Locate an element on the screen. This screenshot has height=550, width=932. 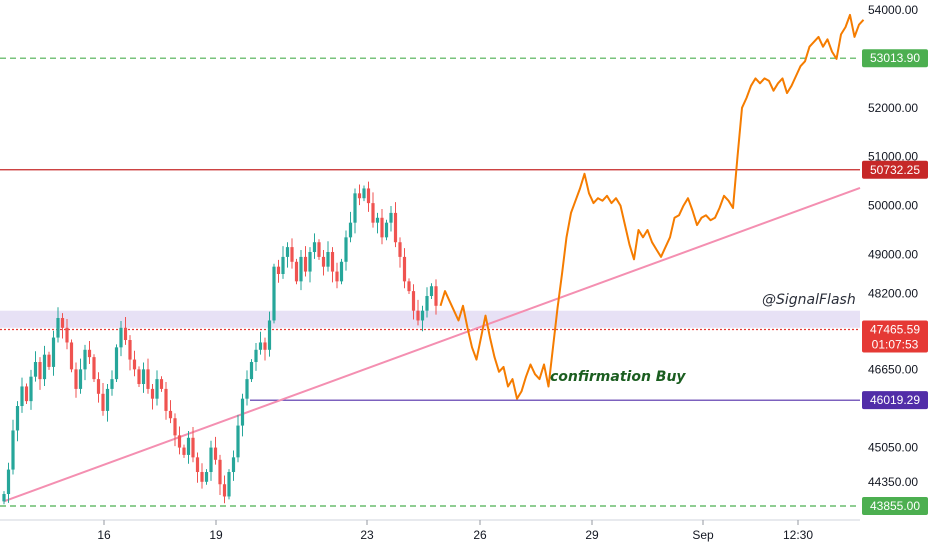
y-tick-label: 49000.00 is located at coordinates (893, 254).